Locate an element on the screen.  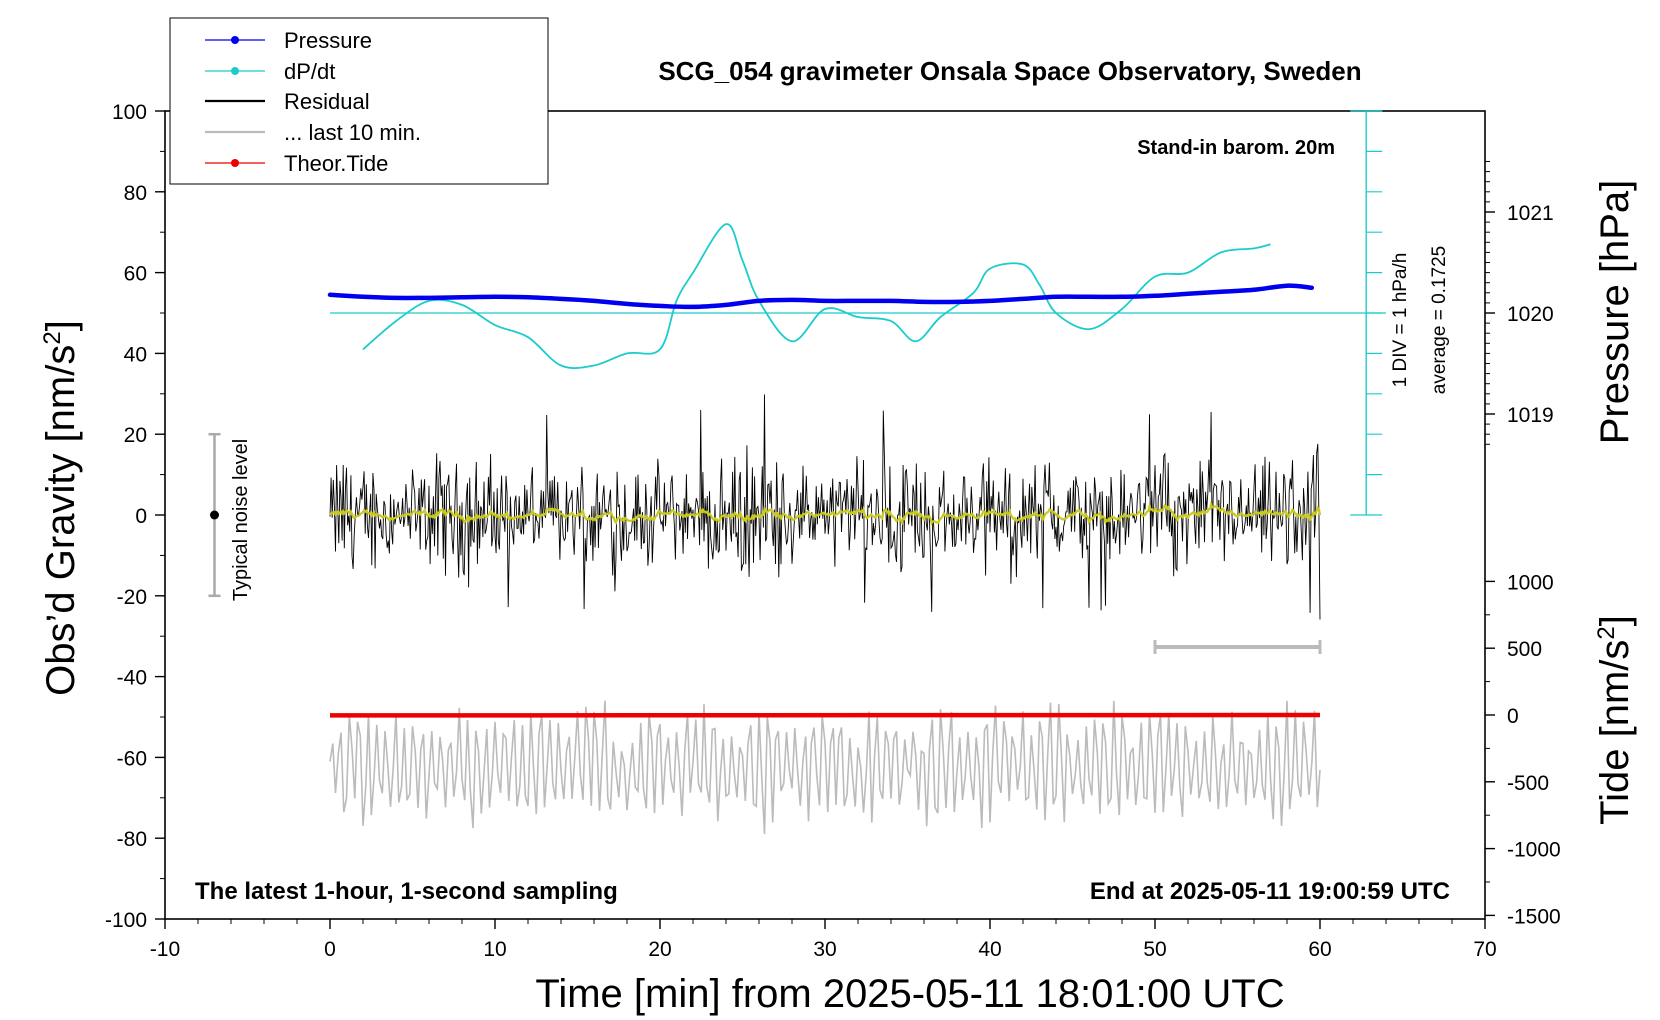
y-tick-label: 100 is located at coordinates (129, 112).